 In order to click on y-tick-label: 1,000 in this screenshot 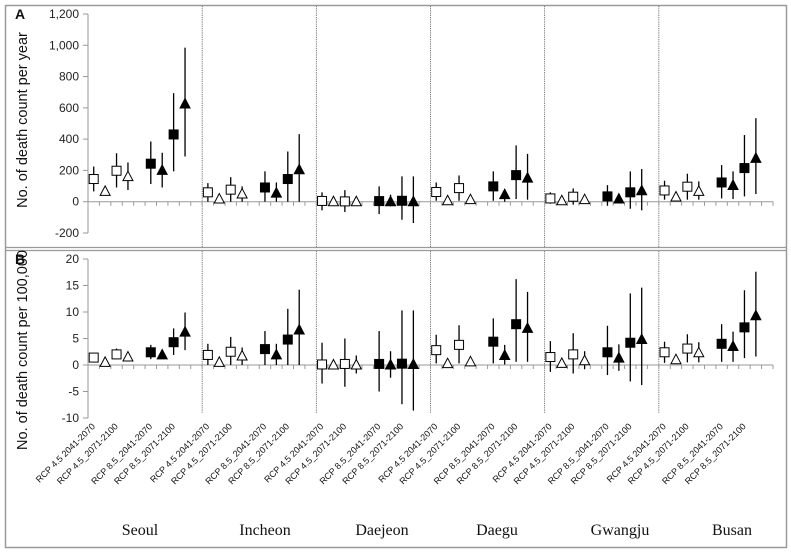, I will do `click(64, 45)`.